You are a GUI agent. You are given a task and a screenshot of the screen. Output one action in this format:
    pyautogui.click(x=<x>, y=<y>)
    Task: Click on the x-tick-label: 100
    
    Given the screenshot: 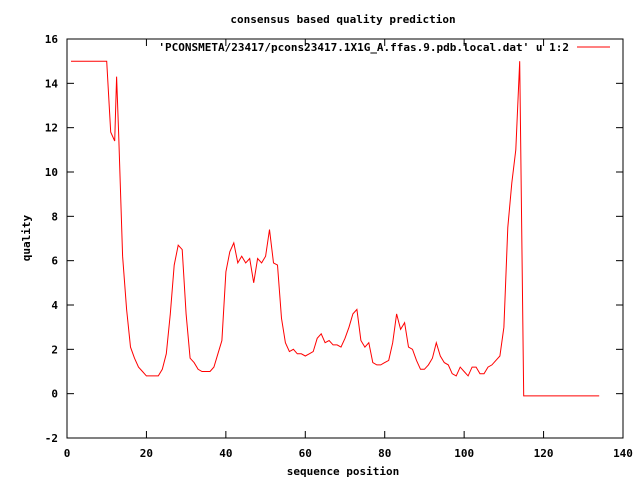 What is the action you would take?
    pyautogui.click(x=464, y=453)
    